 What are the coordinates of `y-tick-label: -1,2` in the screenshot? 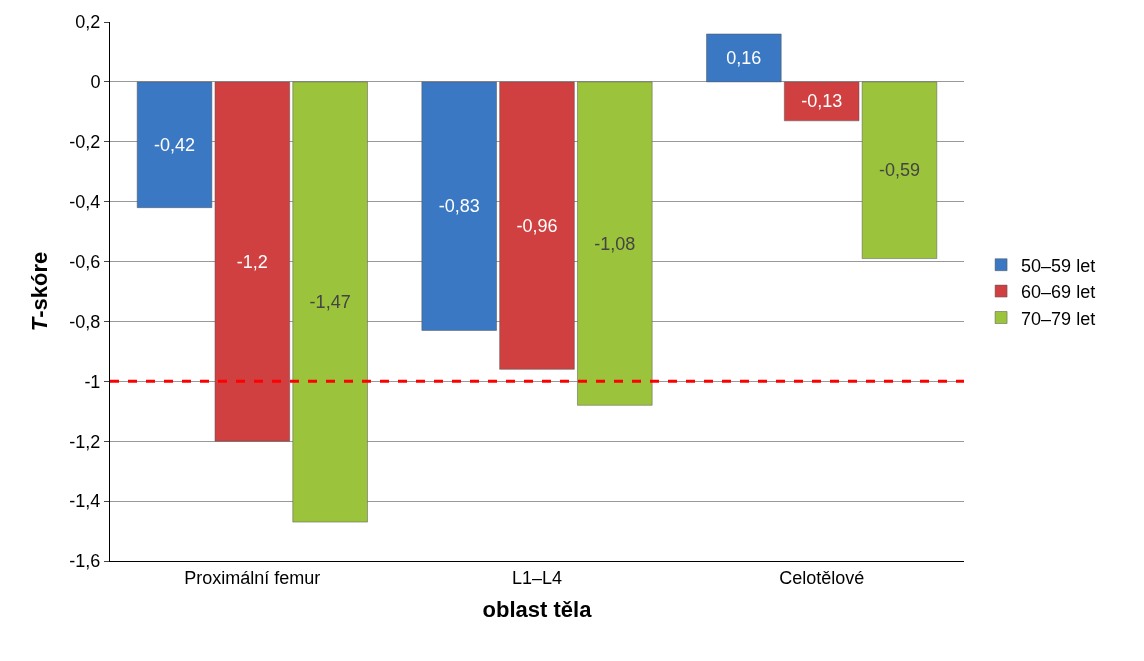 It's located at (85, 441).